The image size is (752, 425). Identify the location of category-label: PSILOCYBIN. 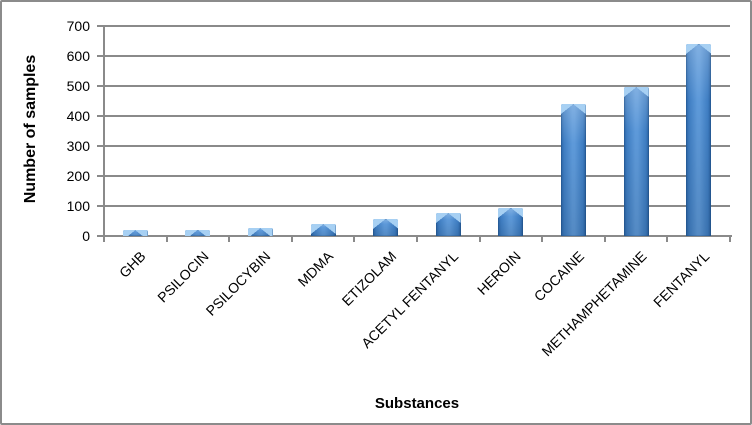
(238, 283).